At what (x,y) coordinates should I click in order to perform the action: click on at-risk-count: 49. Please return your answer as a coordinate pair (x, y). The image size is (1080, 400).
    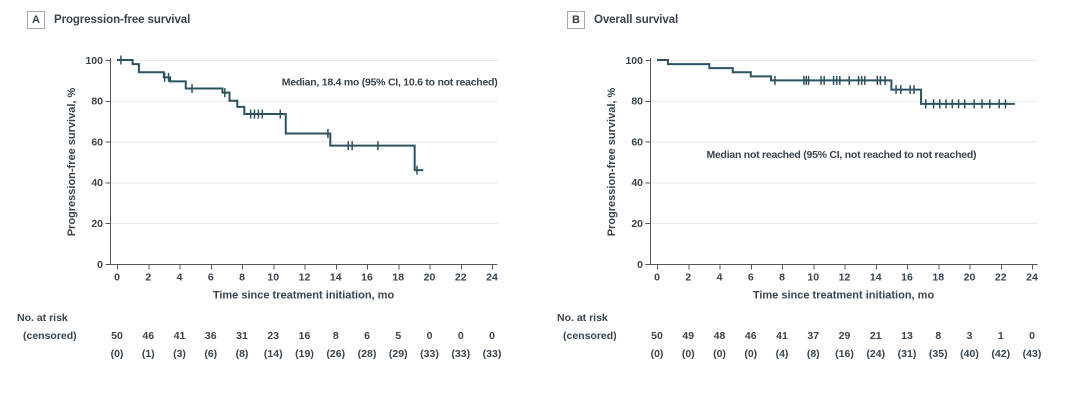
    Looking at the image, I should click on (688, 336).